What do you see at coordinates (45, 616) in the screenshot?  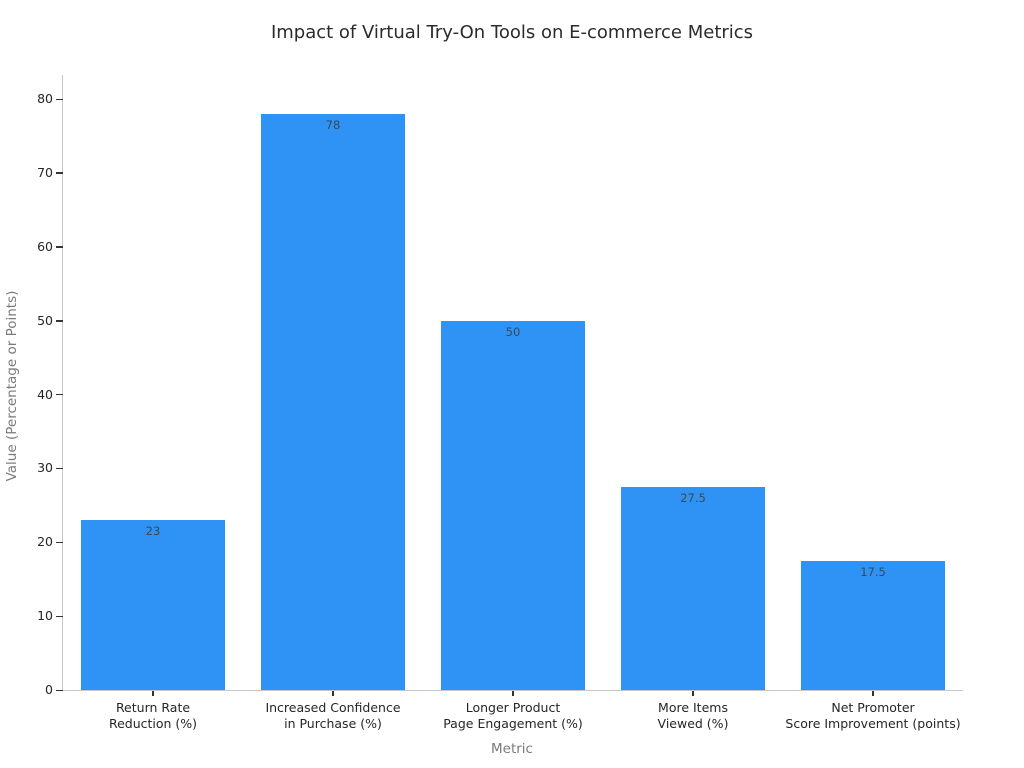 I see `y-tick-label: 10` at bounding box center [45, 616].